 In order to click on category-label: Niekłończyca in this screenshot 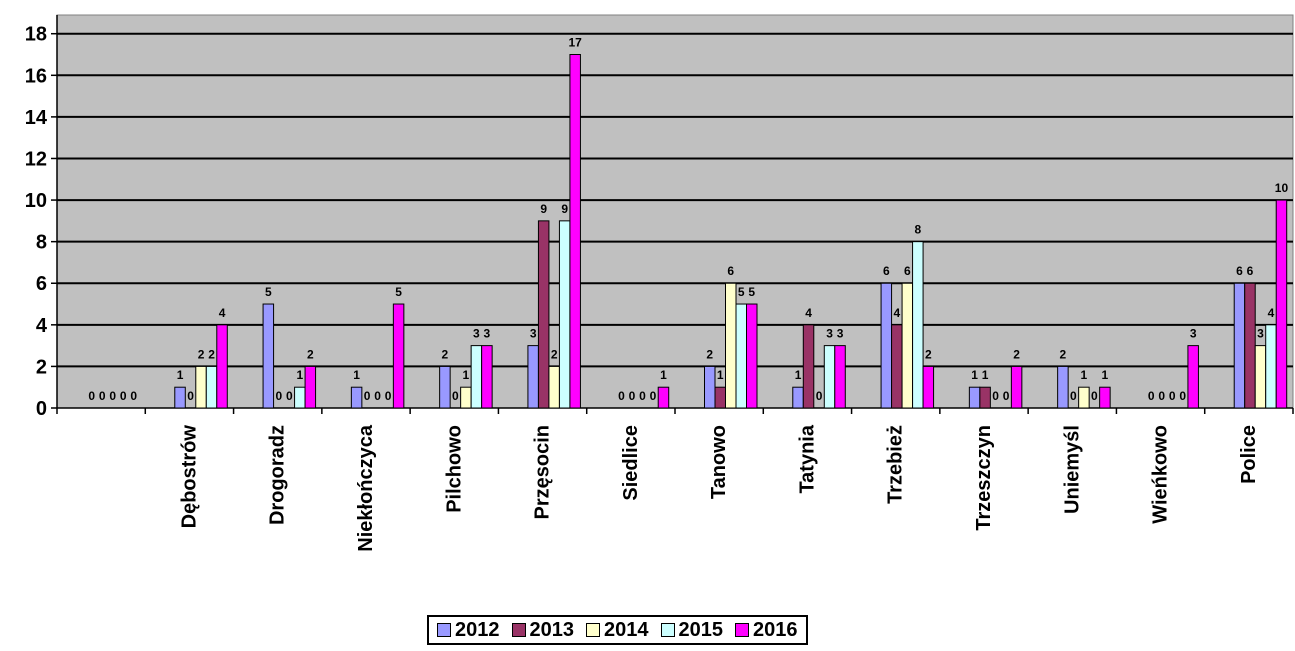, I will do `click(366, 488)`.